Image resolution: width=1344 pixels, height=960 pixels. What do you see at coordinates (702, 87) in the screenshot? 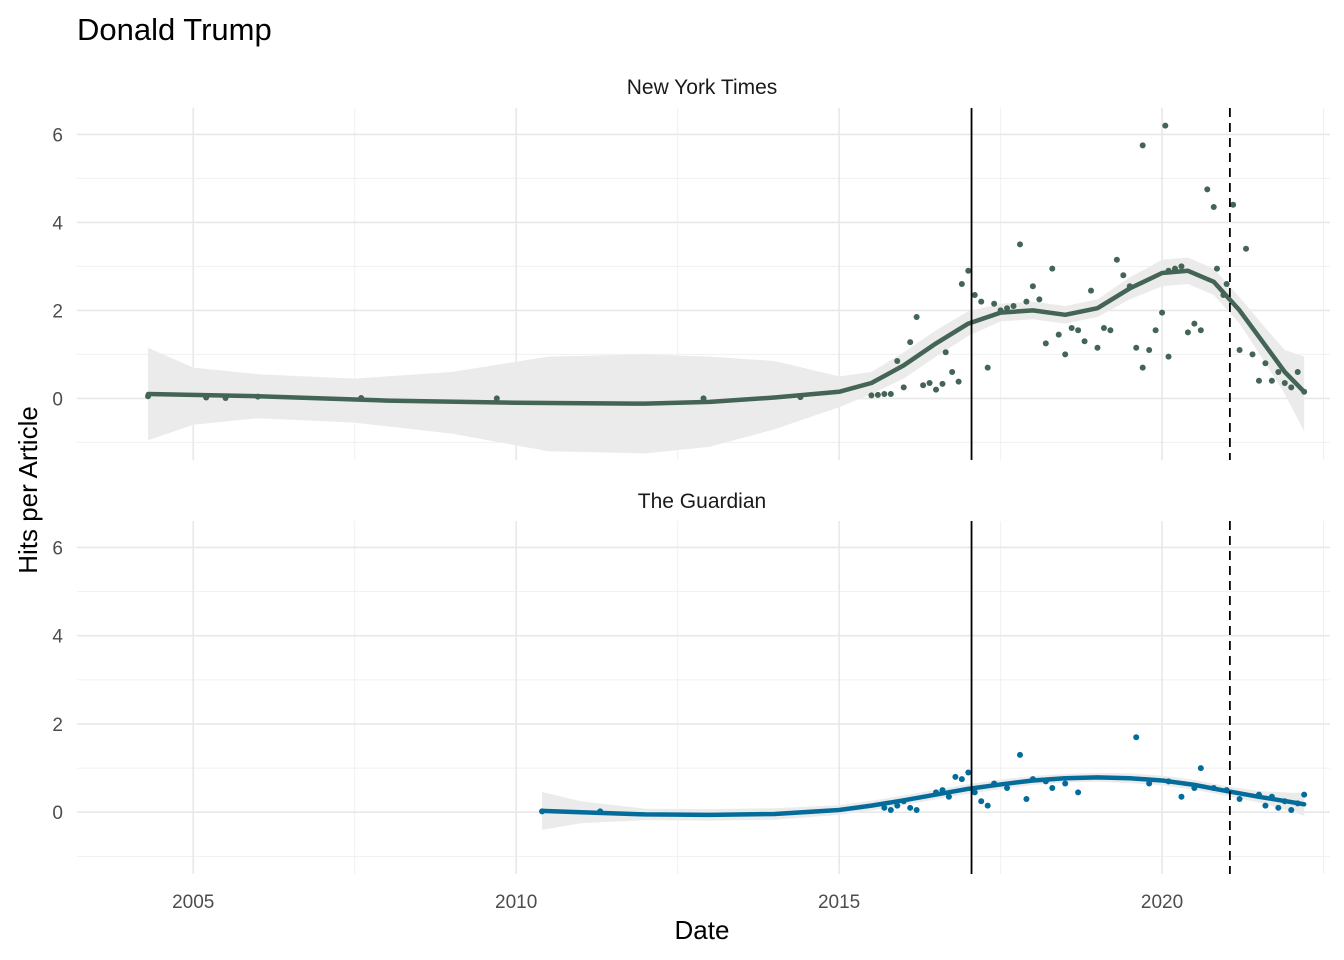
I see `panel-strip-nyt: New York Times` at bounding box center [702, 87].